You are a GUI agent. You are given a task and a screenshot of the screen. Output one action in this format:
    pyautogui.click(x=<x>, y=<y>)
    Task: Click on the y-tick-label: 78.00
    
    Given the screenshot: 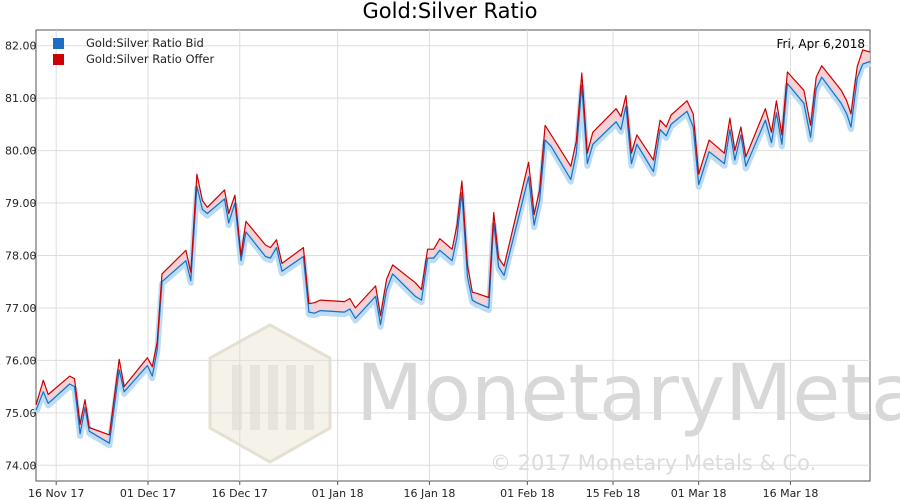 What is the action you would take?
    pyautogui.click(x=21, y=256)
    